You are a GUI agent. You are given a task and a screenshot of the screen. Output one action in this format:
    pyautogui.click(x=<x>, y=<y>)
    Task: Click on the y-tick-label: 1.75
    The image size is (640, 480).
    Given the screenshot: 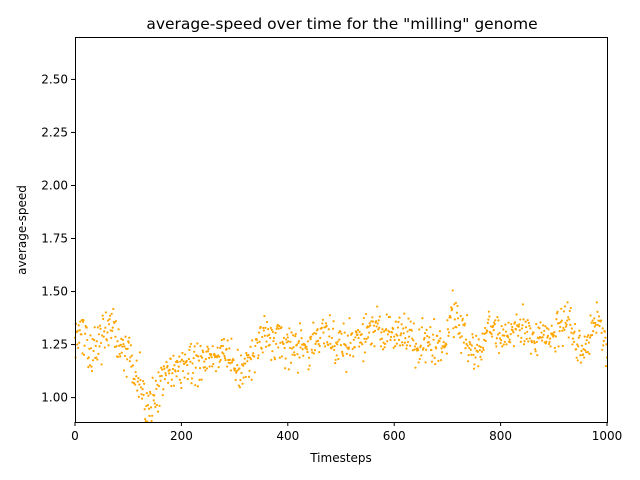 What is the action you would take?
    pyautogui.click(x=54, y=239)
    